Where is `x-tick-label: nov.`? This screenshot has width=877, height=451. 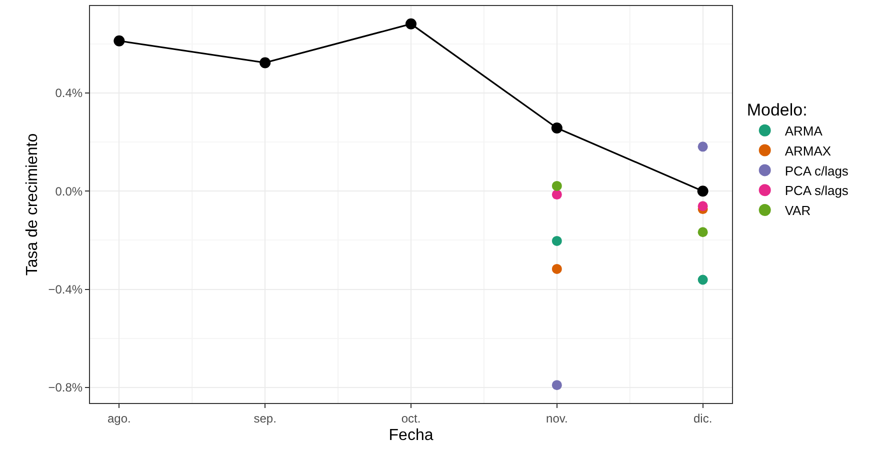 x-tick-label: nov. is located at coordinates (557, 418).